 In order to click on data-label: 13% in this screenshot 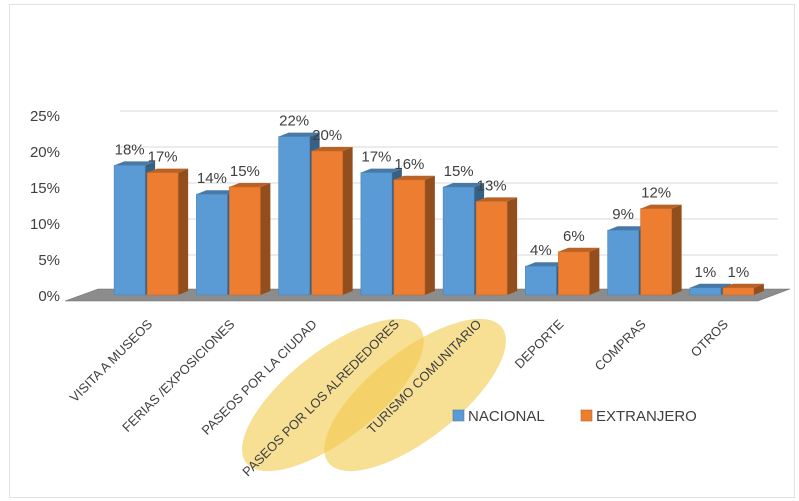, I will do `click(492, 185)`.